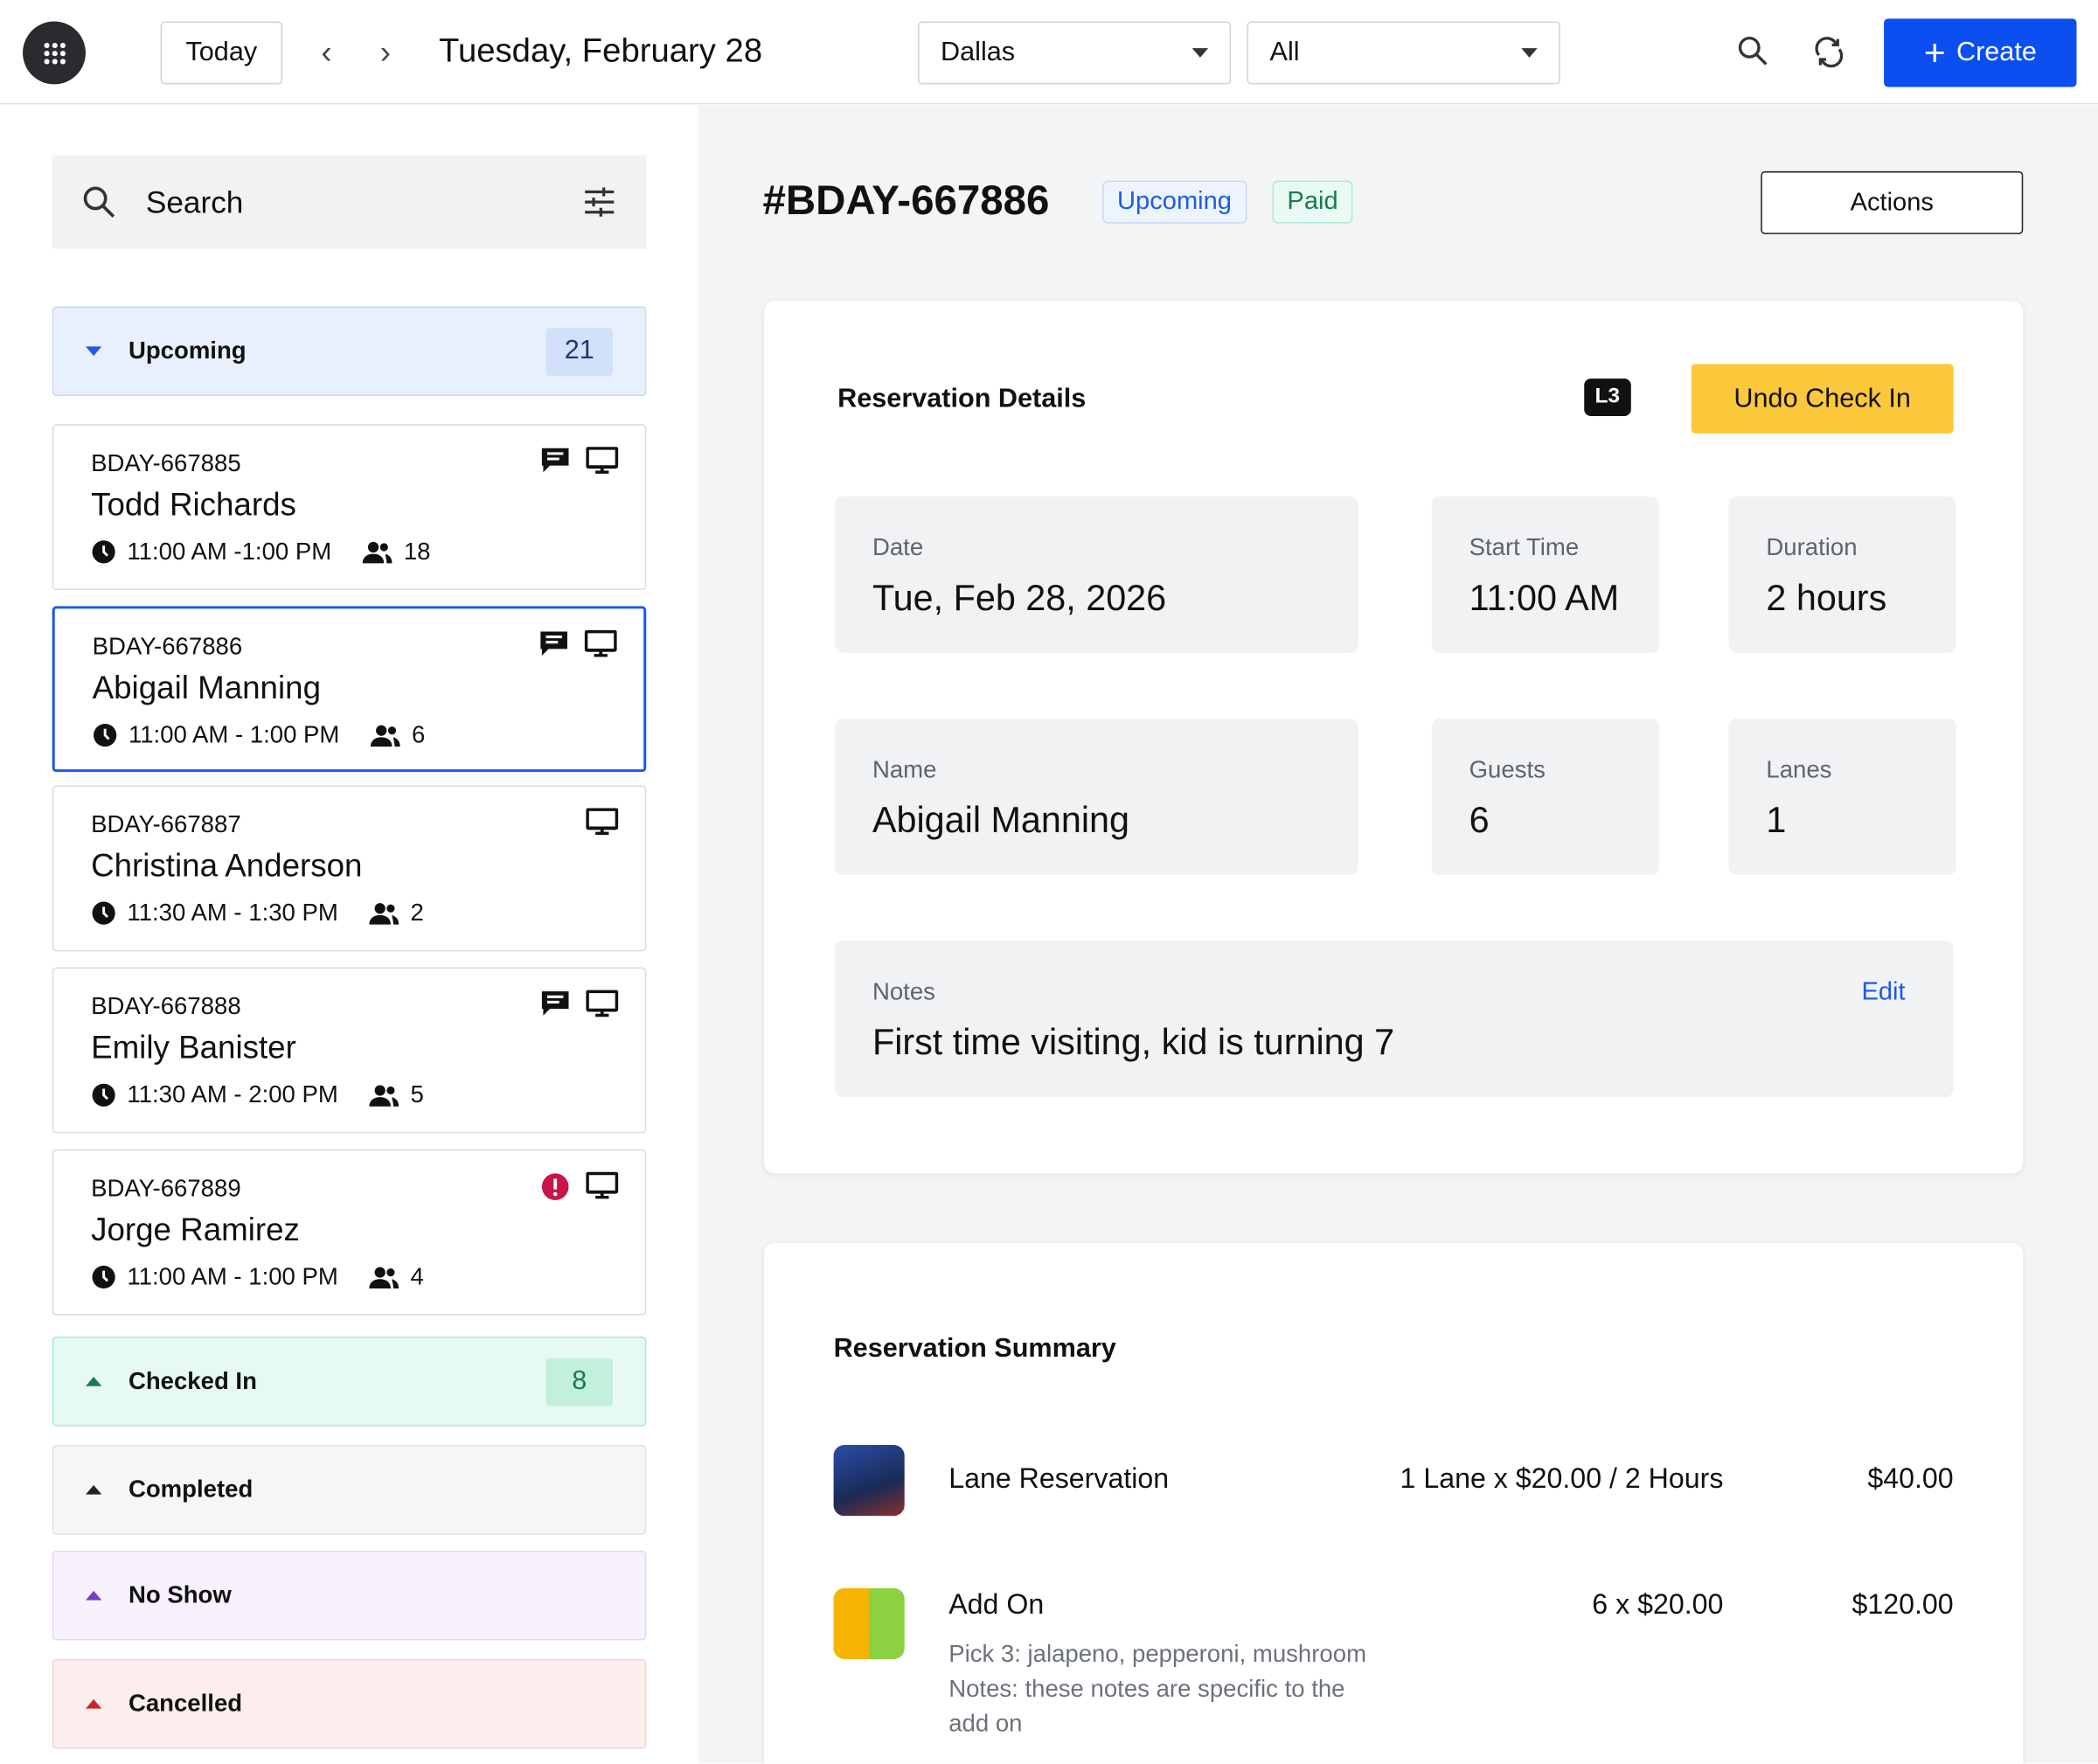 This screenshot has height=1764, width=2098. I want to click on group-label: Checked In, so click(192, 1380).